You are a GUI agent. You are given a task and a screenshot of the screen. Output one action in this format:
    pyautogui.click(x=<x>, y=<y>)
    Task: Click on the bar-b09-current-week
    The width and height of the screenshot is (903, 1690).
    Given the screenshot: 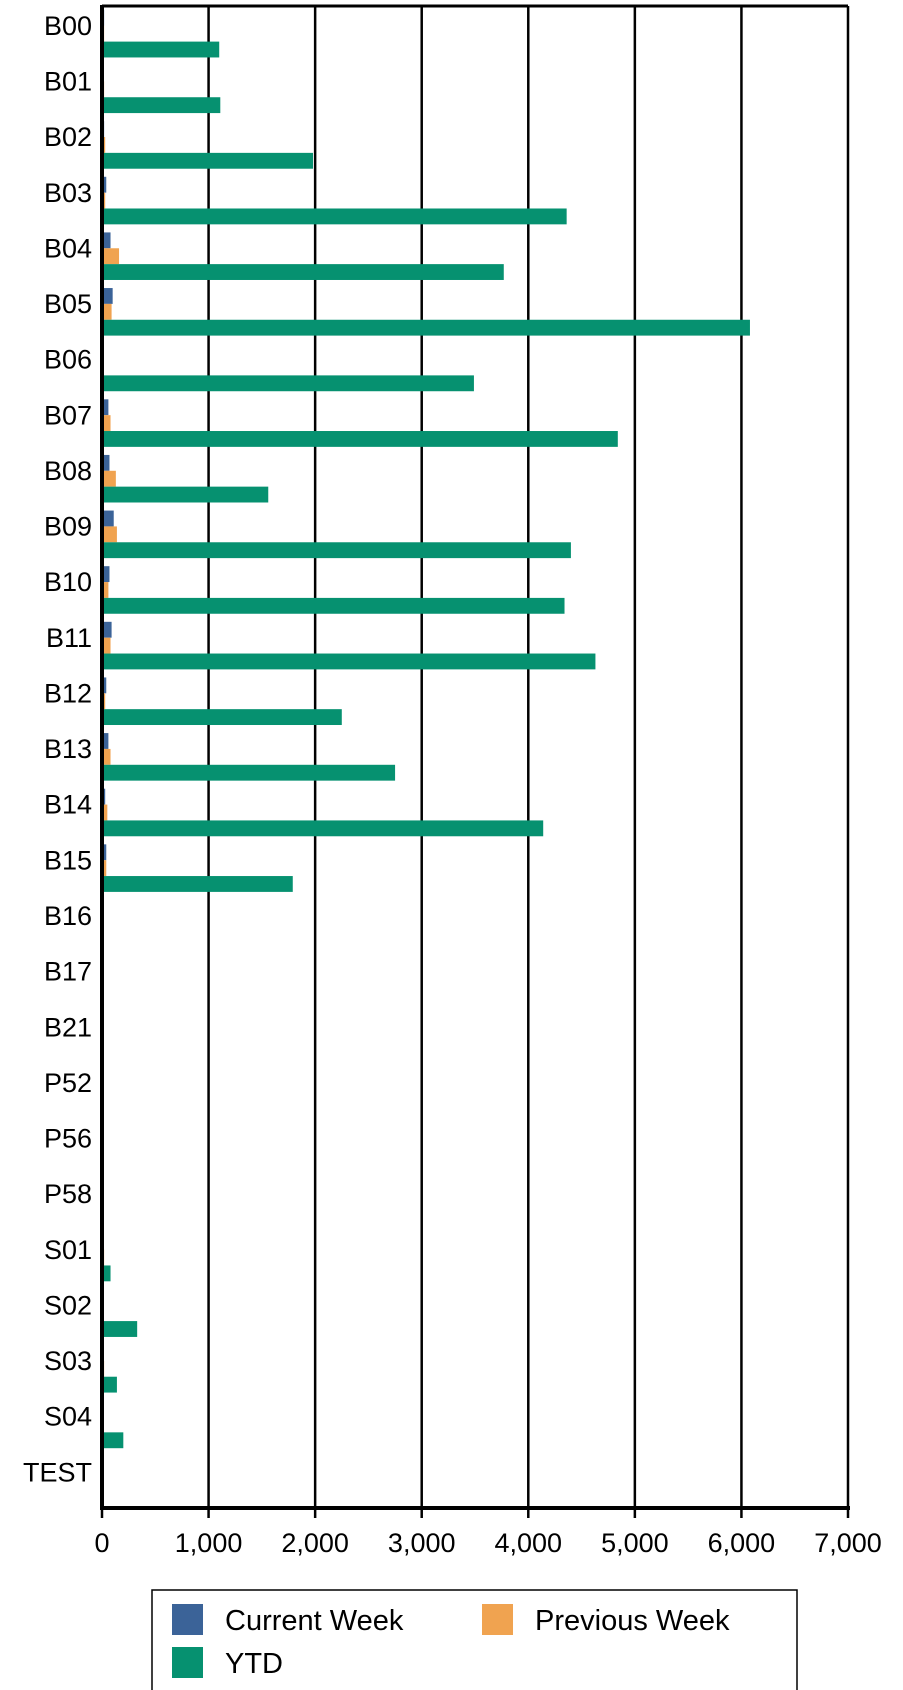 What is the action you would take?
    pyautogui.click(x=108, y=518)
    